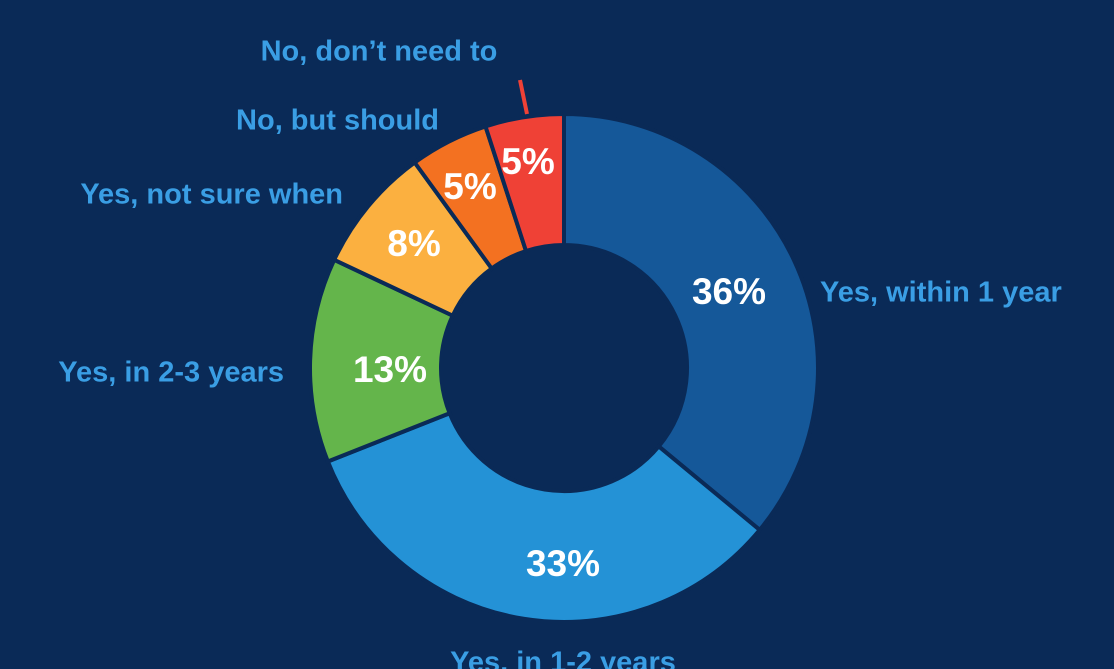 The image size is (1114, 669). What do you see at coordinates (563, 563) in the screenshot?
I see `slice-2-value-label: 33%` at bounding box center [563, 563].